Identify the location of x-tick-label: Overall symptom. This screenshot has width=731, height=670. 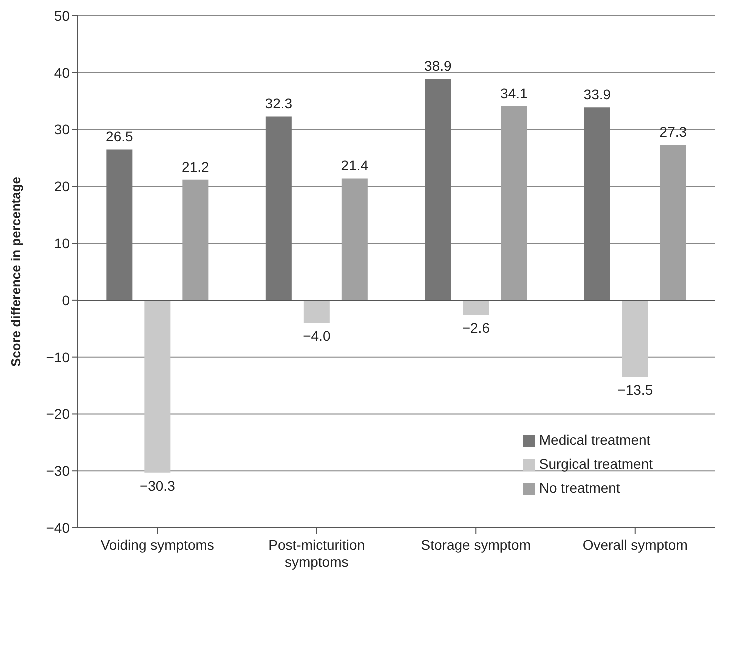
(635, 545).